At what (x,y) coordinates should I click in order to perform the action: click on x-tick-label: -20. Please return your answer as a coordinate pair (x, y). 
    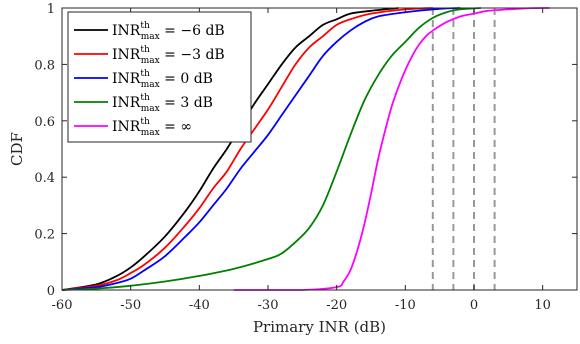
    Looking at the image, I should click on (336, 305).